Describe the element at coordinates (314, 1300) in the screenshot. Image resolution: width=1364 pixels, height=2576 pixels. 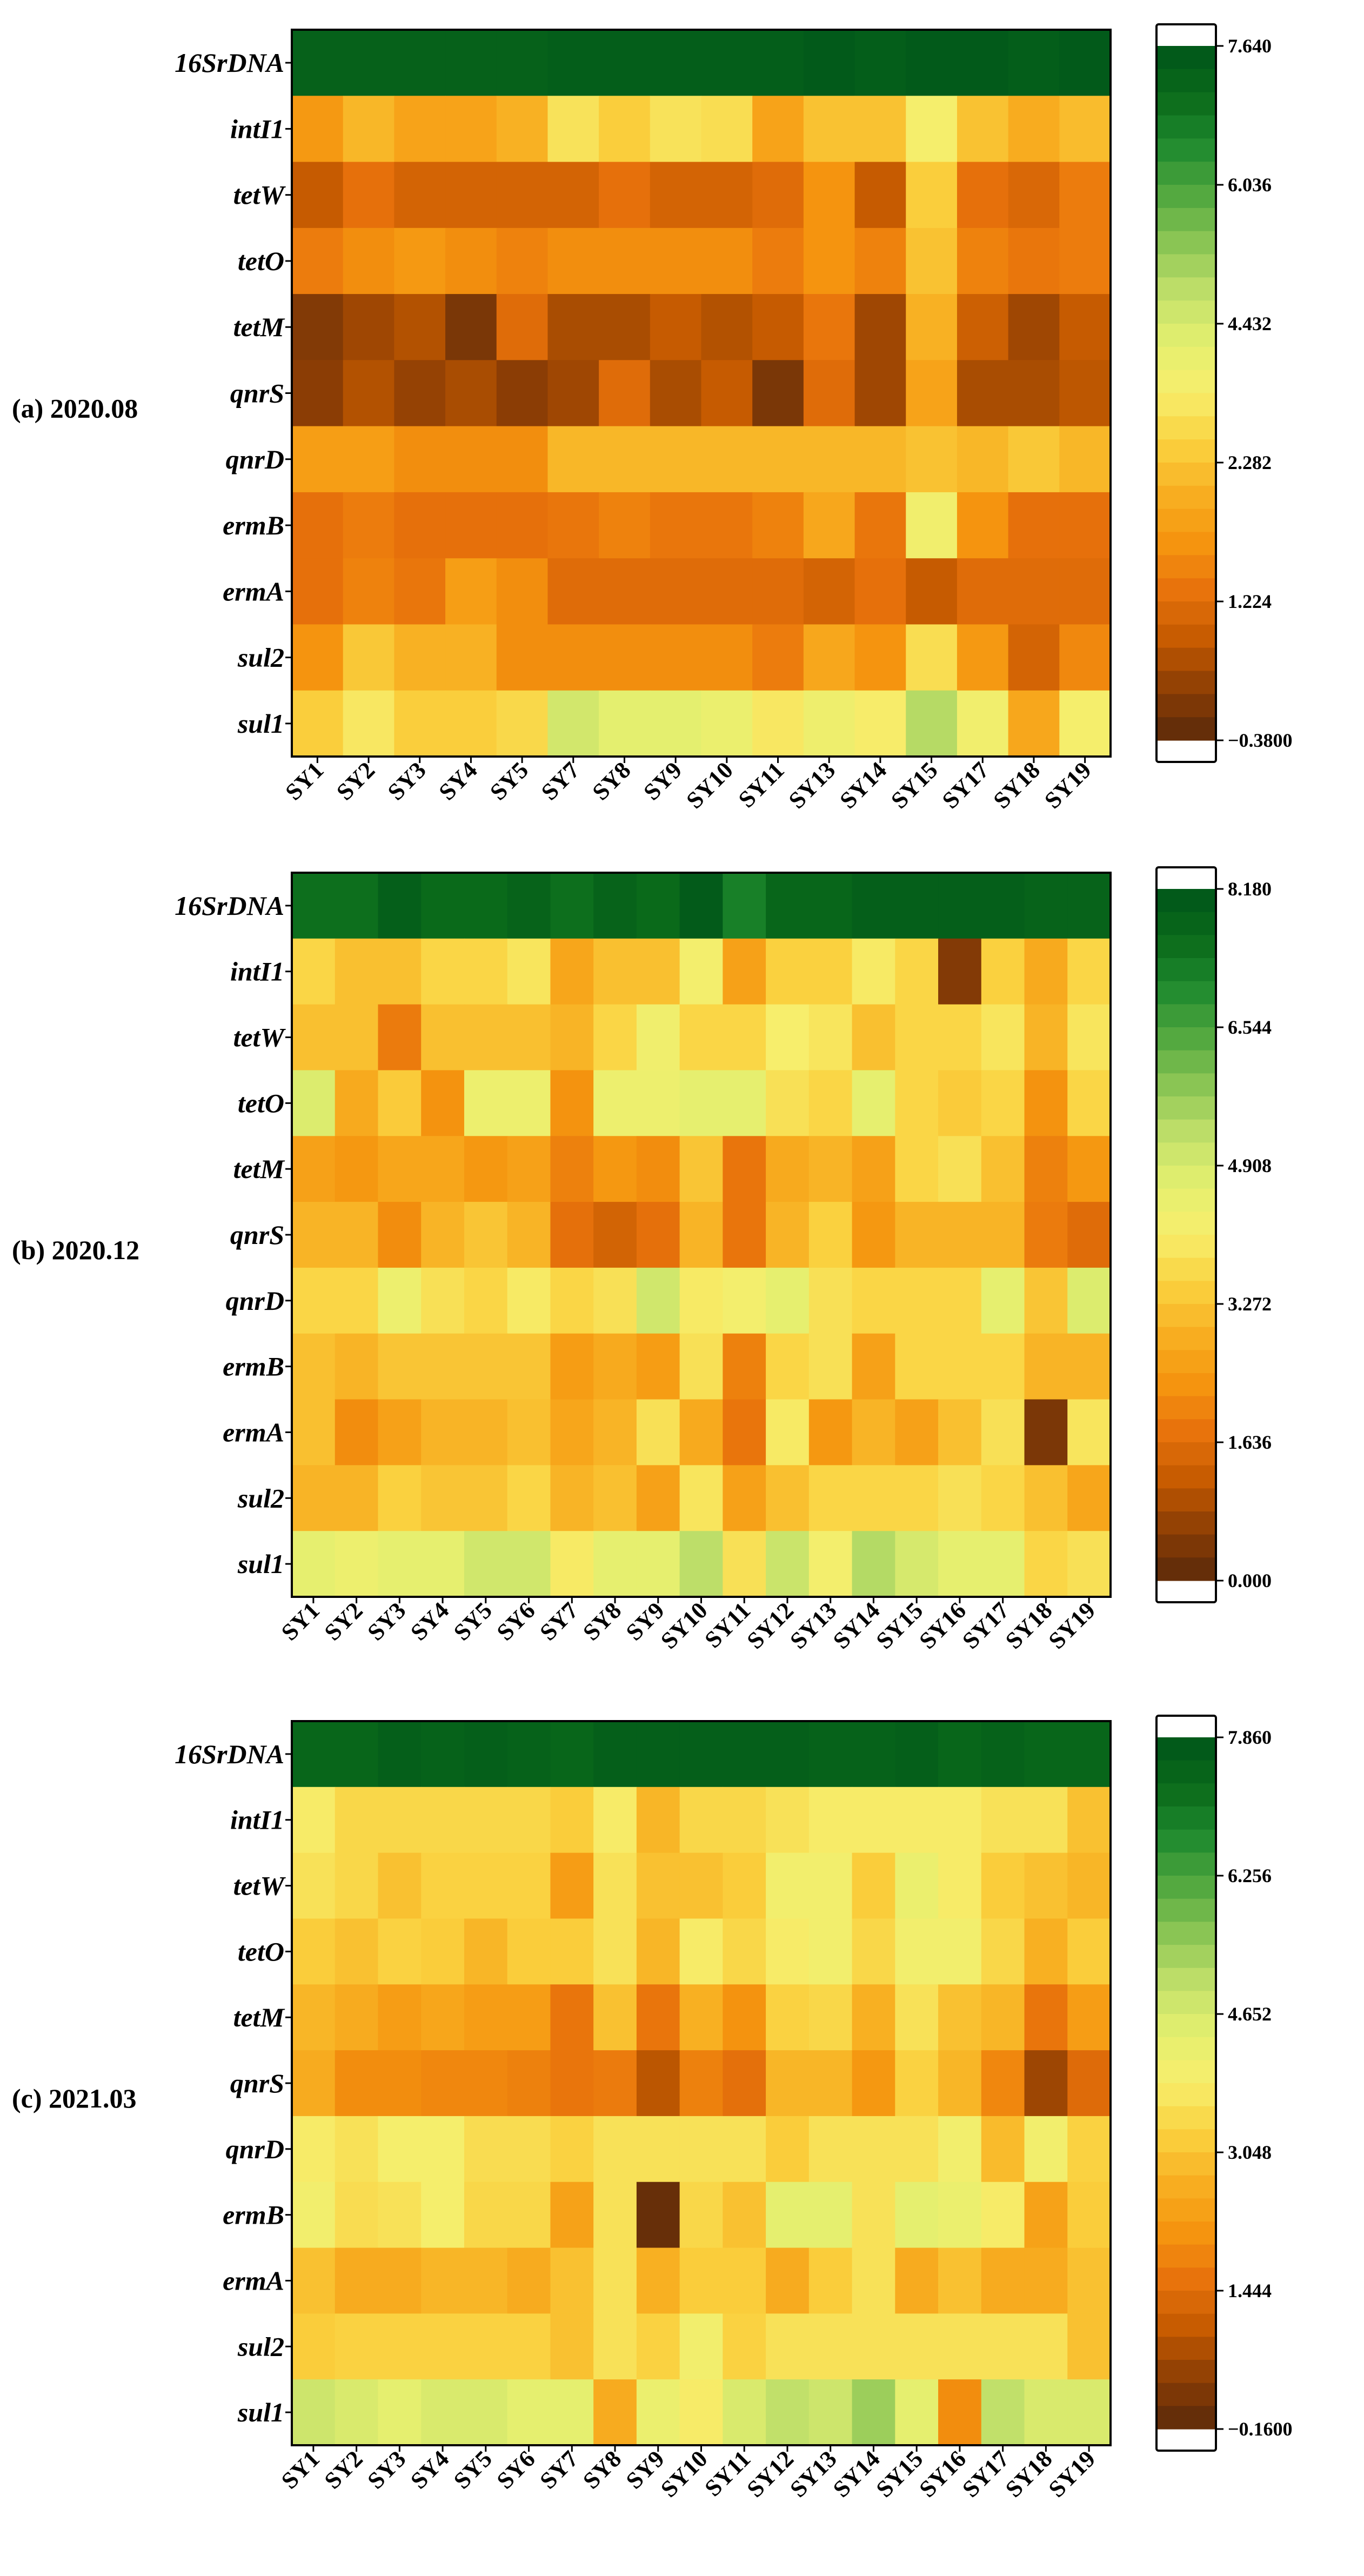
I see `heatmap-cell-qnrD-SY1` at that location.